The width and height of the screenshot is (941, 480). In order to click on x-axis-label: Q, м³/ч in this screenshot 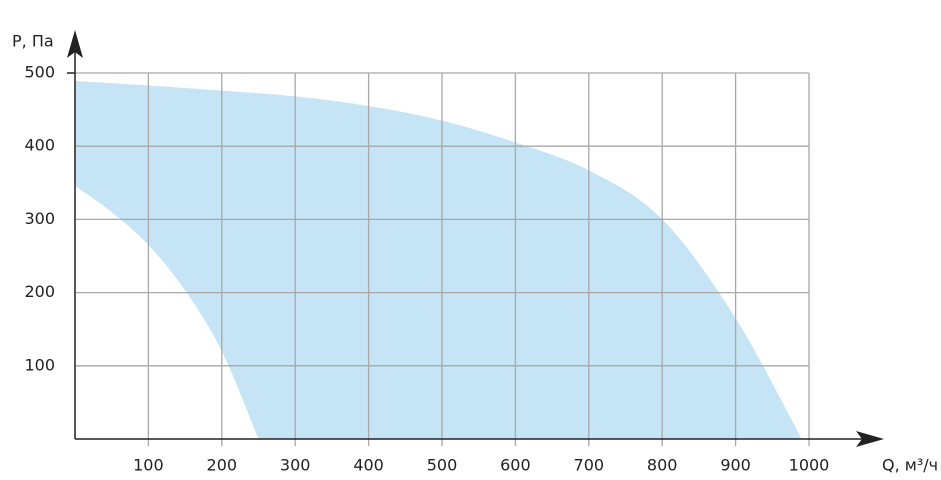, I will do `click(910, 465)`.